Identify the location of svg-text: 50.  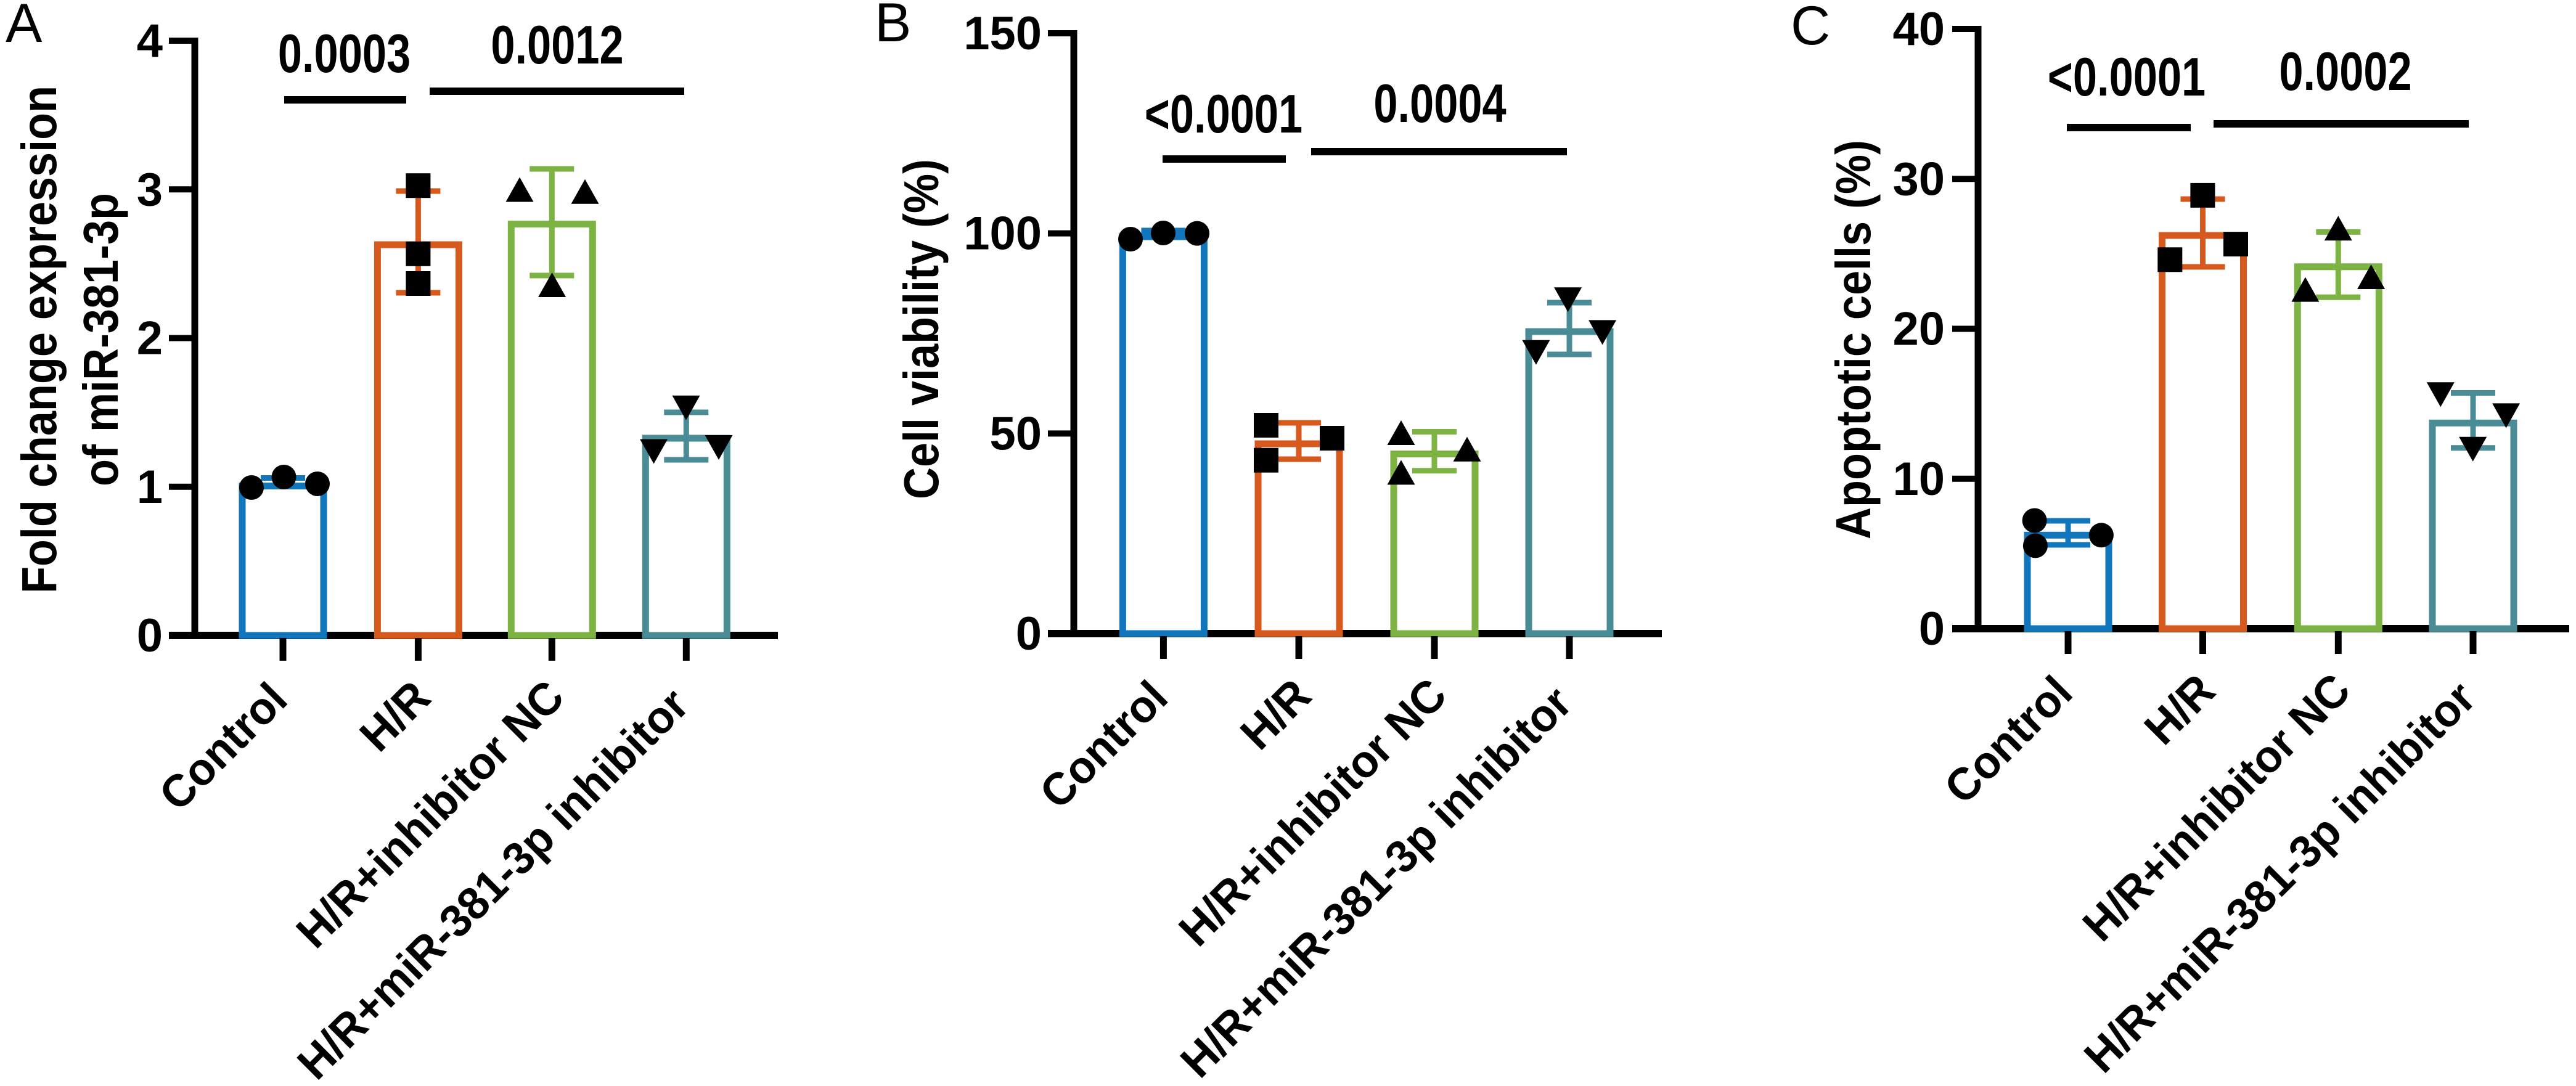
(1015, 433).